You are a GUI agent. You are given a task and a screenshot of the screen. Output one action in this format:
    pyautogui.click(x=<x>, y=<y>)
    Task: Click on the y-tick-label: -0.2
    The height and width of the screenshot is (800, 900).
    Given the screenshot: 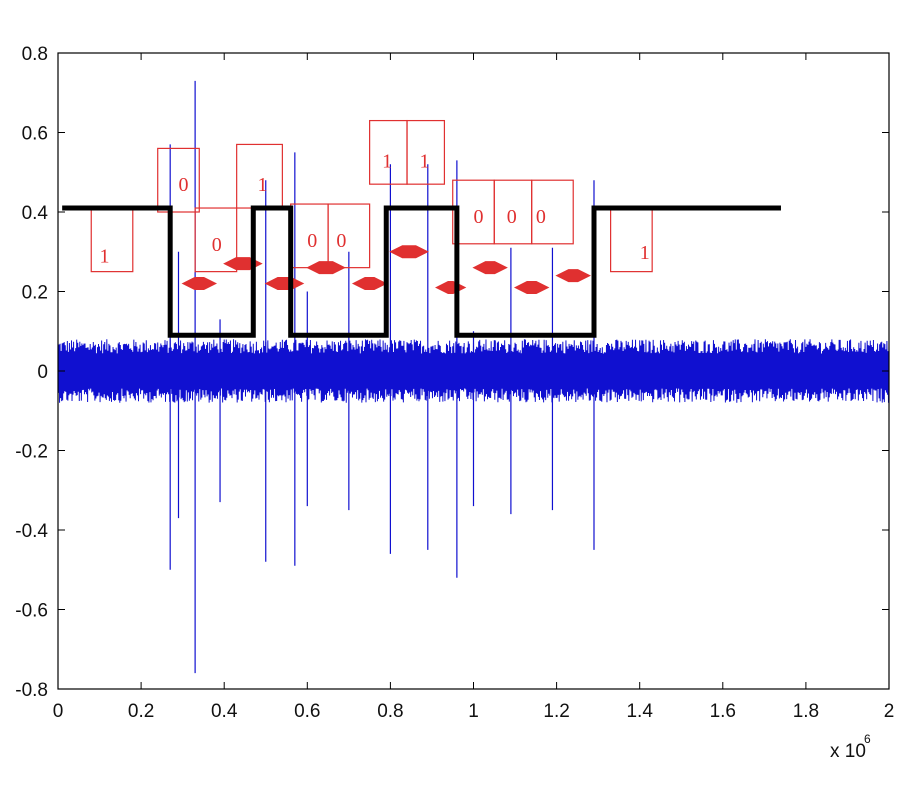 What is the action you would take?
    pyautogui.click(x=31, y=452)
    